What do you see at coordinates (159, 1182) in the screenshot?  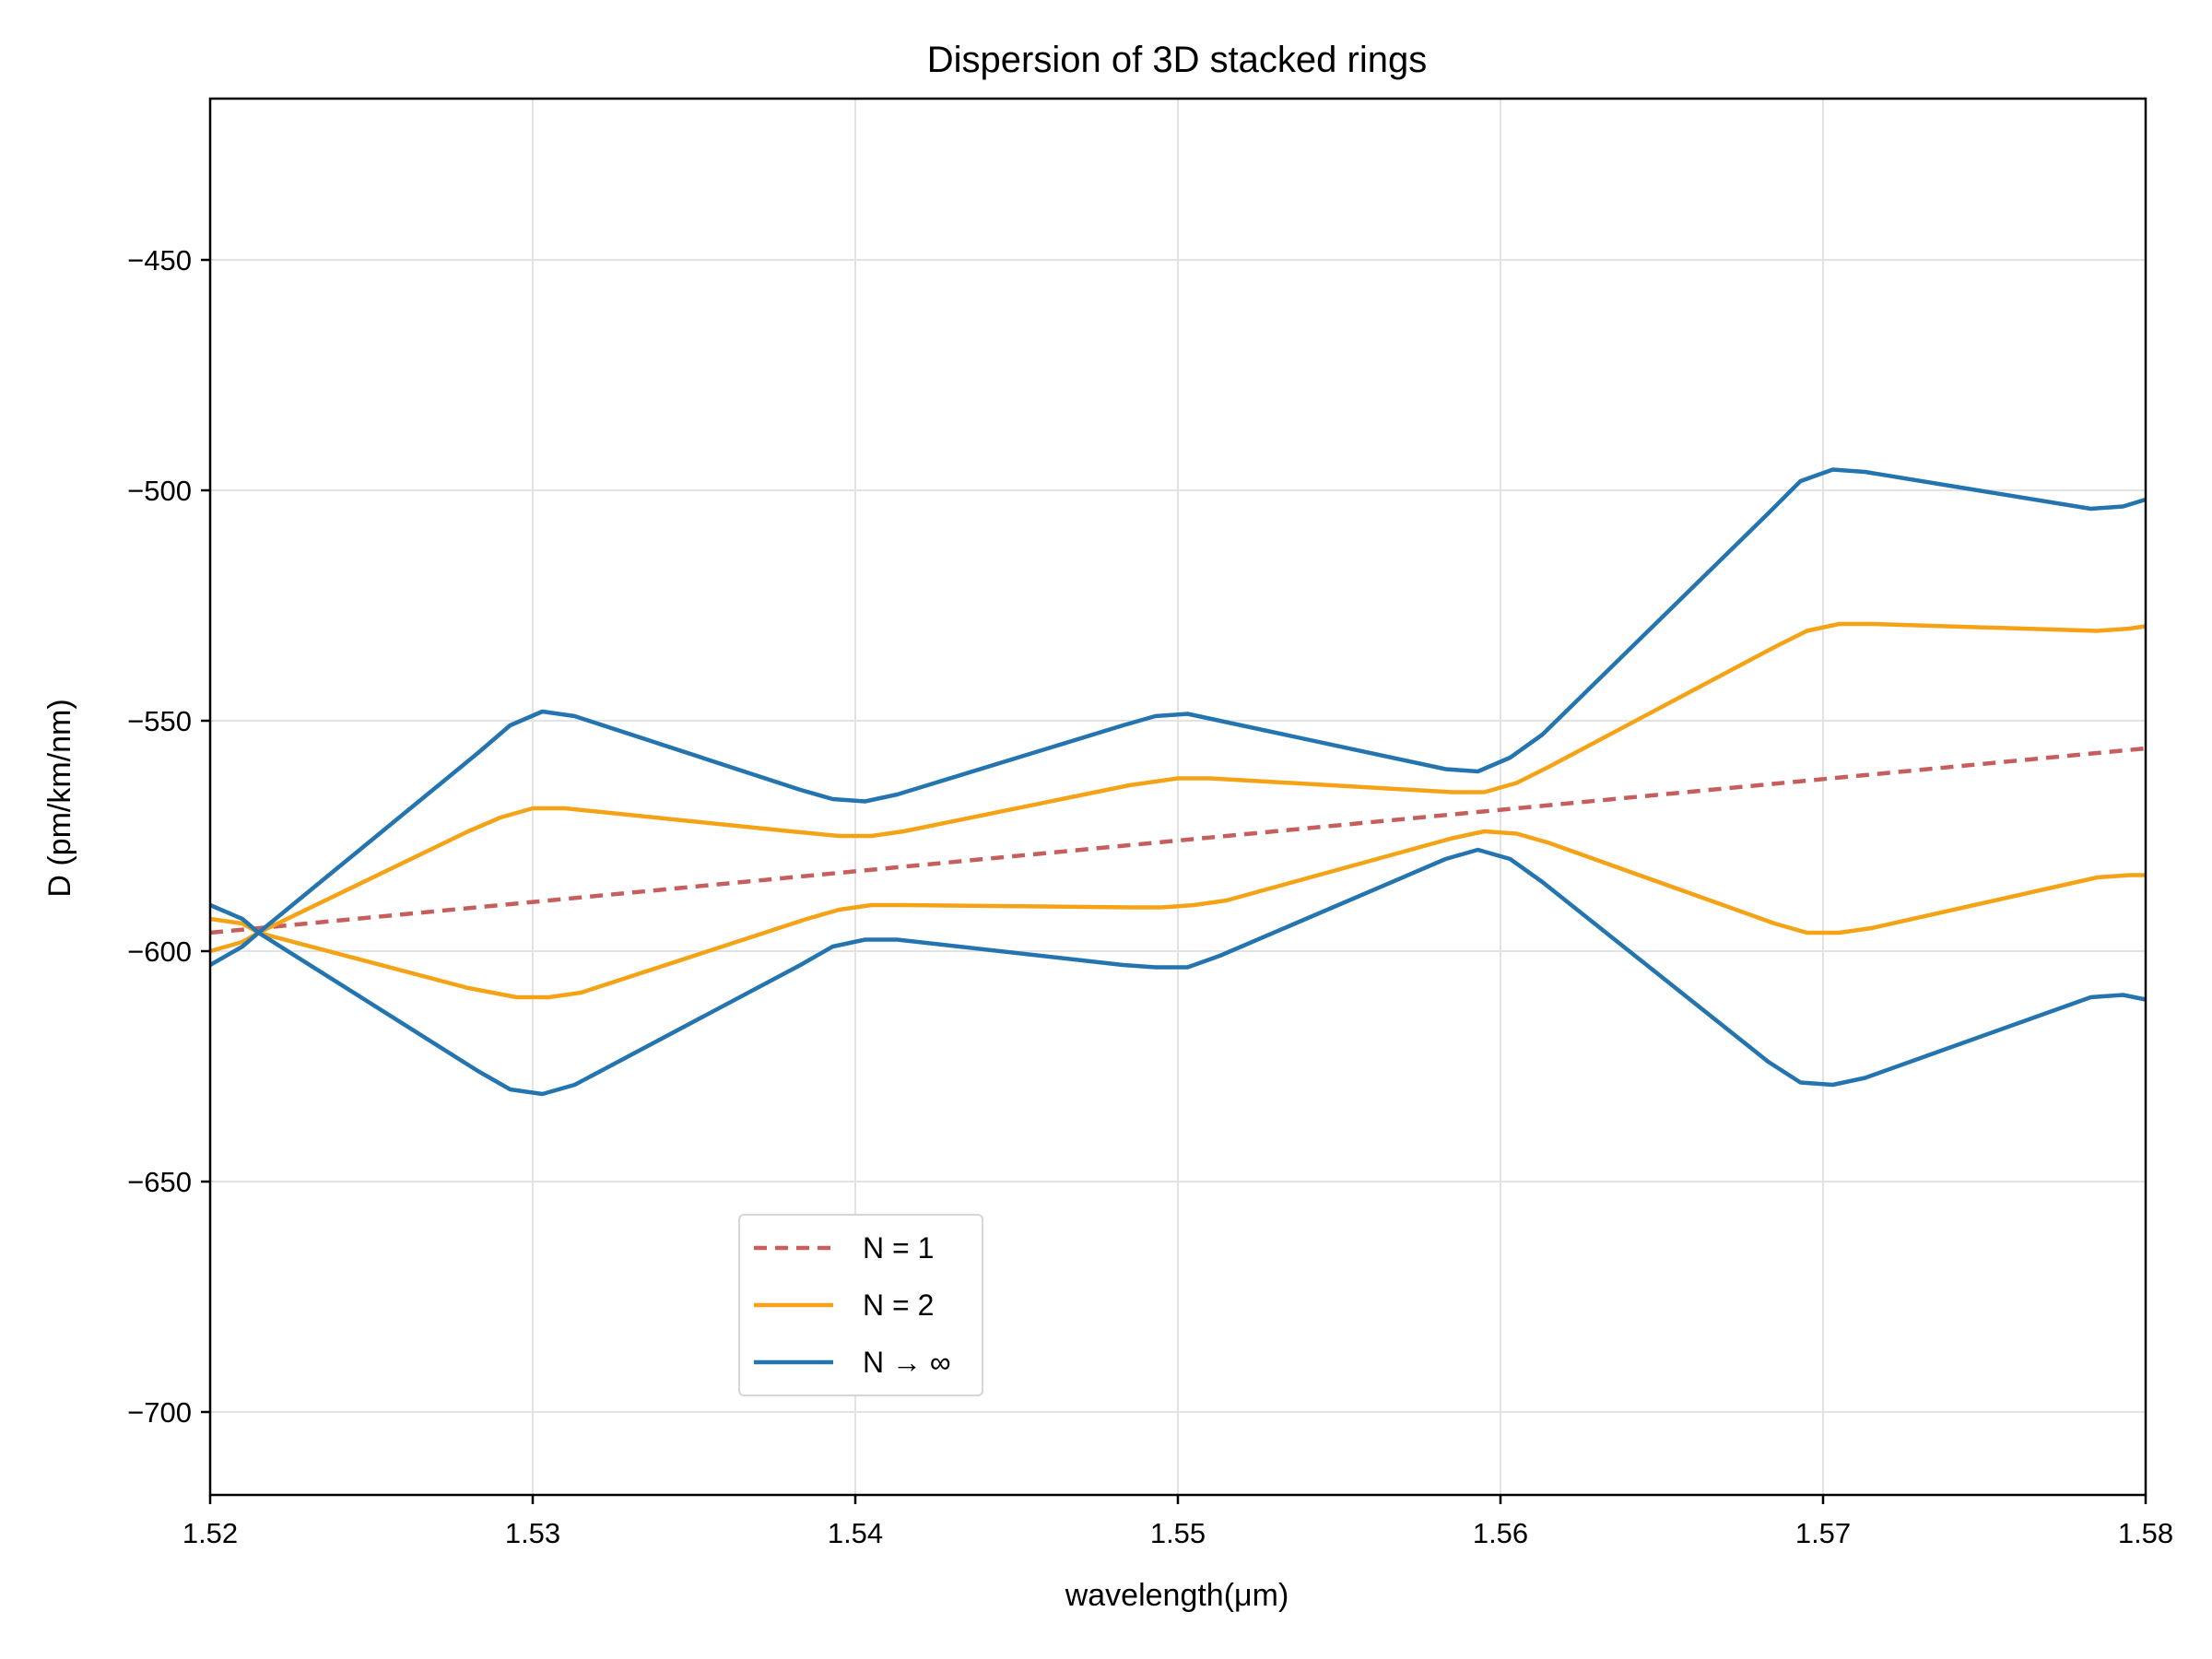 I see `y-tick-label: −650` at bounding box center [159, 1182].